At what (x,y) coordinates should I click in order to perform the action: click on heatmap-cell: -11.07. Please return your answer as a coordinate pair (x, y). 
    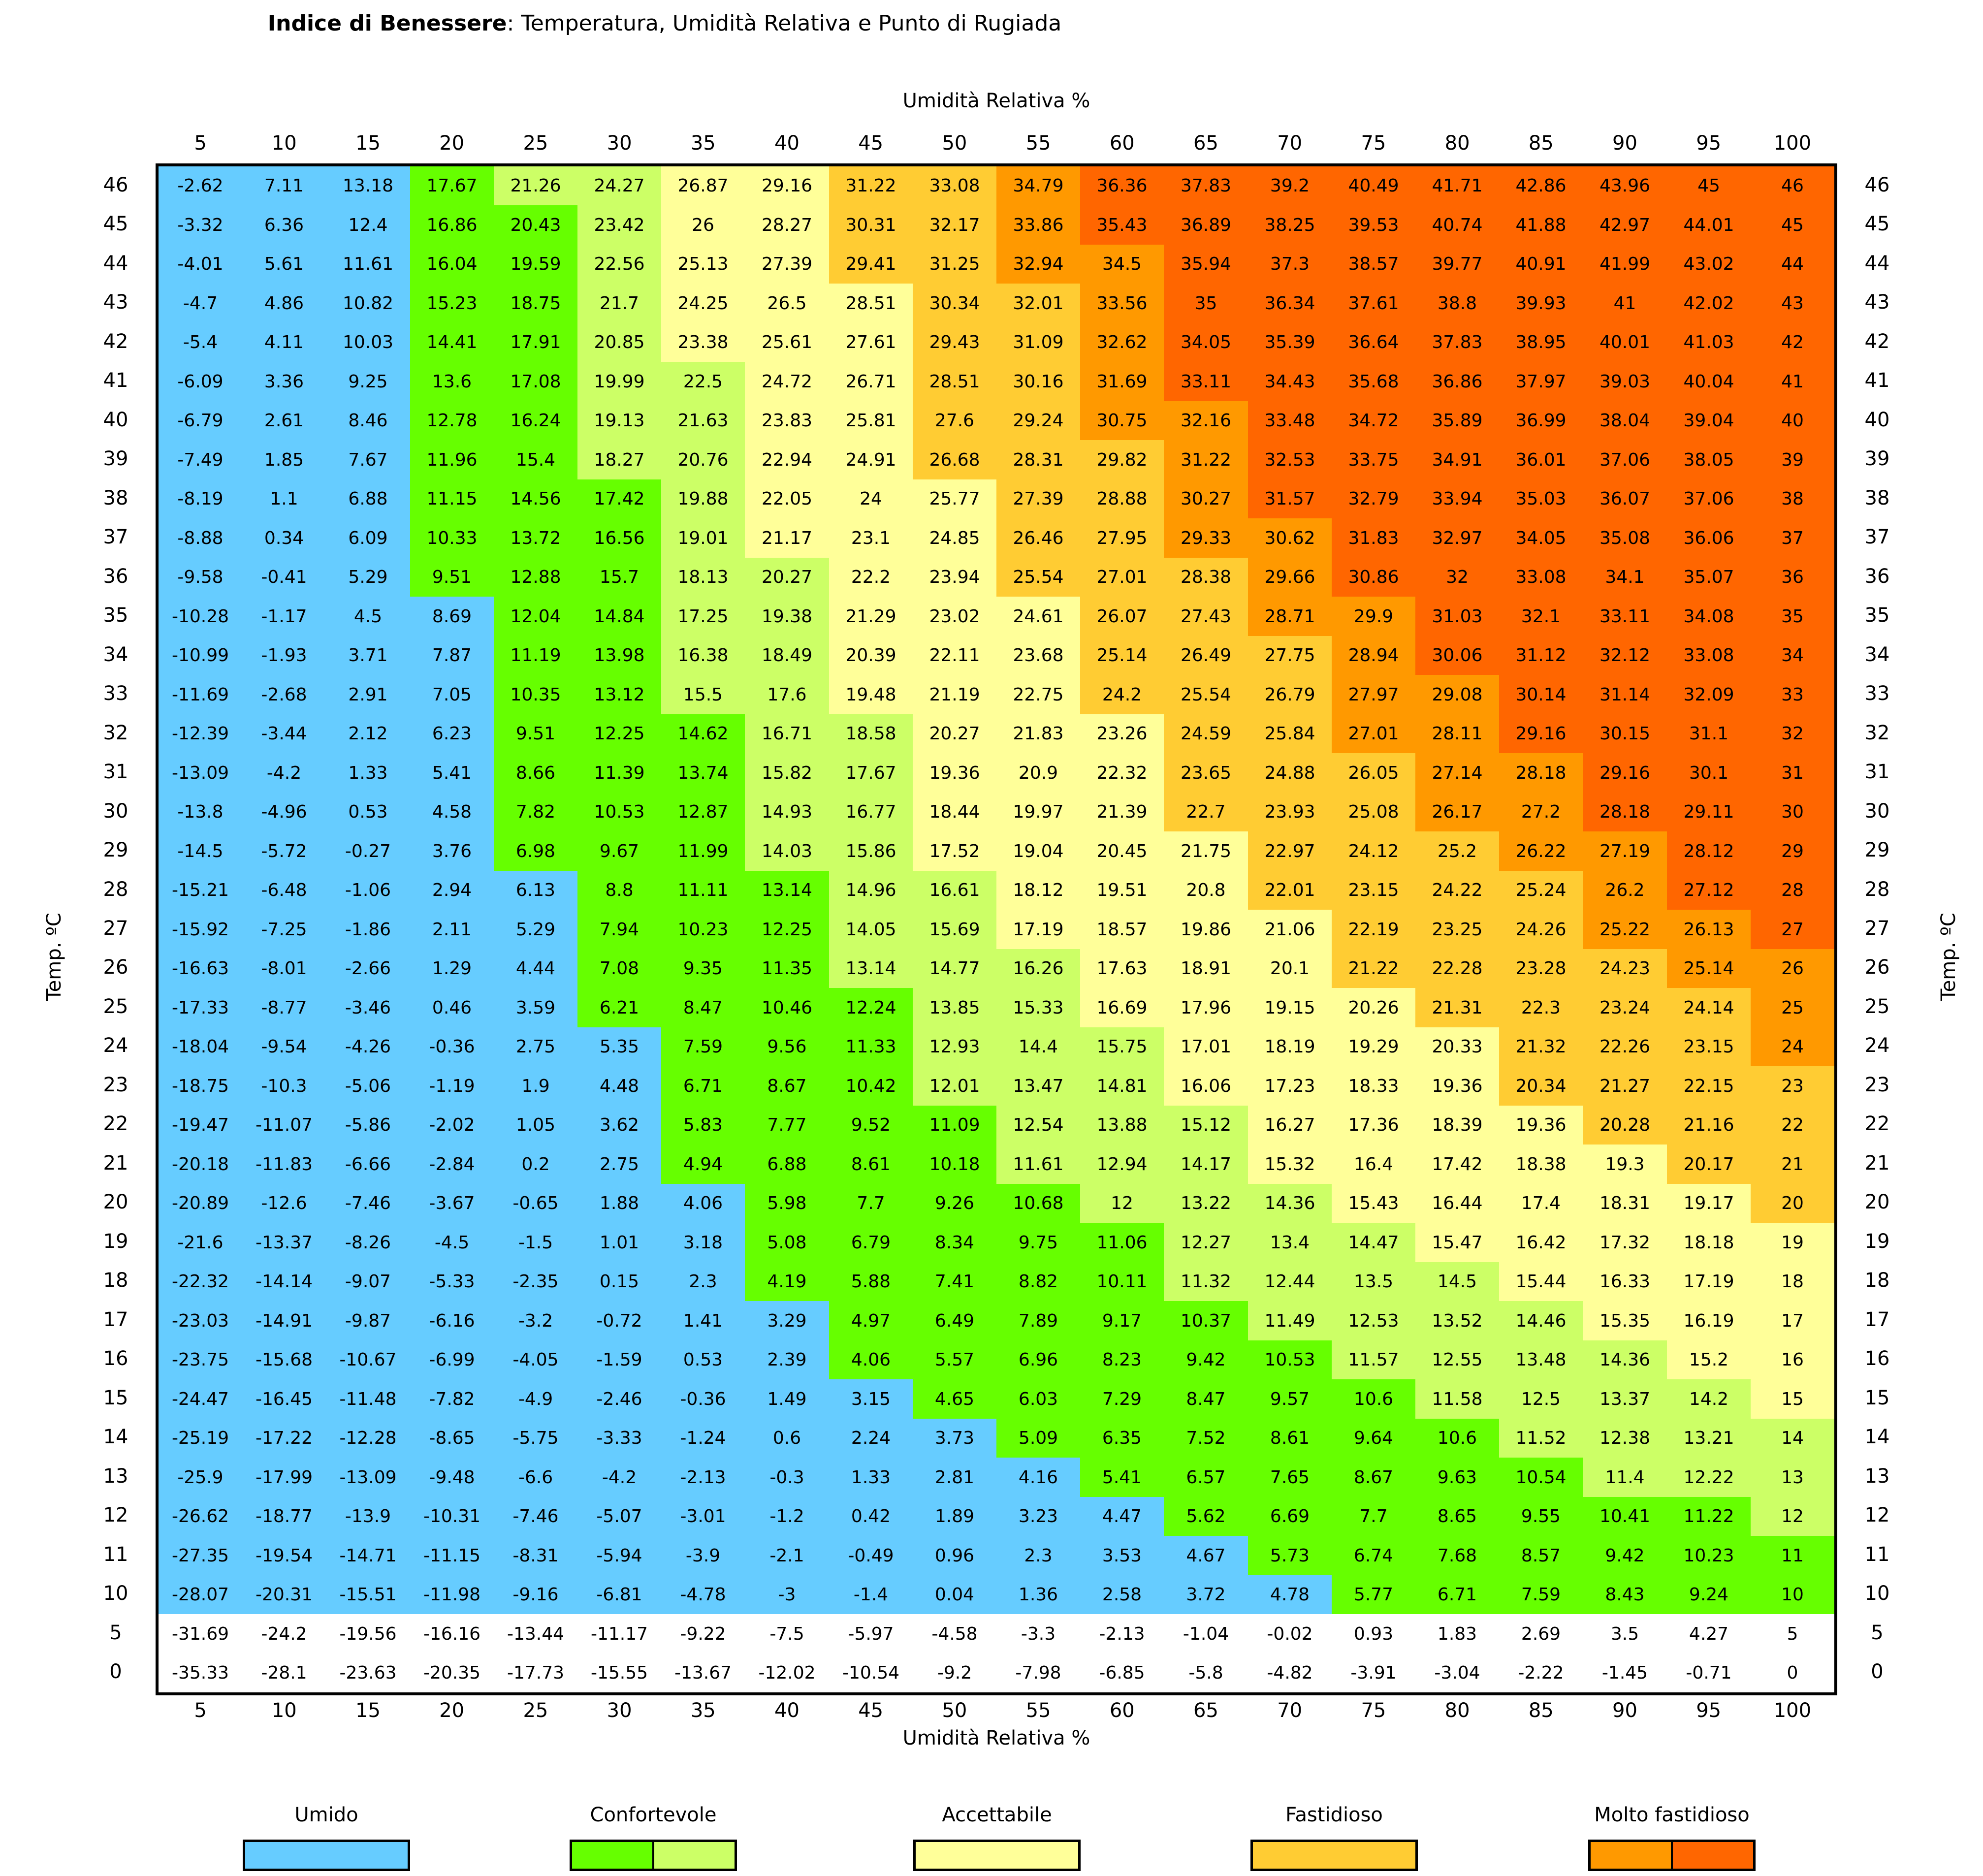
    Looking at the image, I should click on (284, 1125).